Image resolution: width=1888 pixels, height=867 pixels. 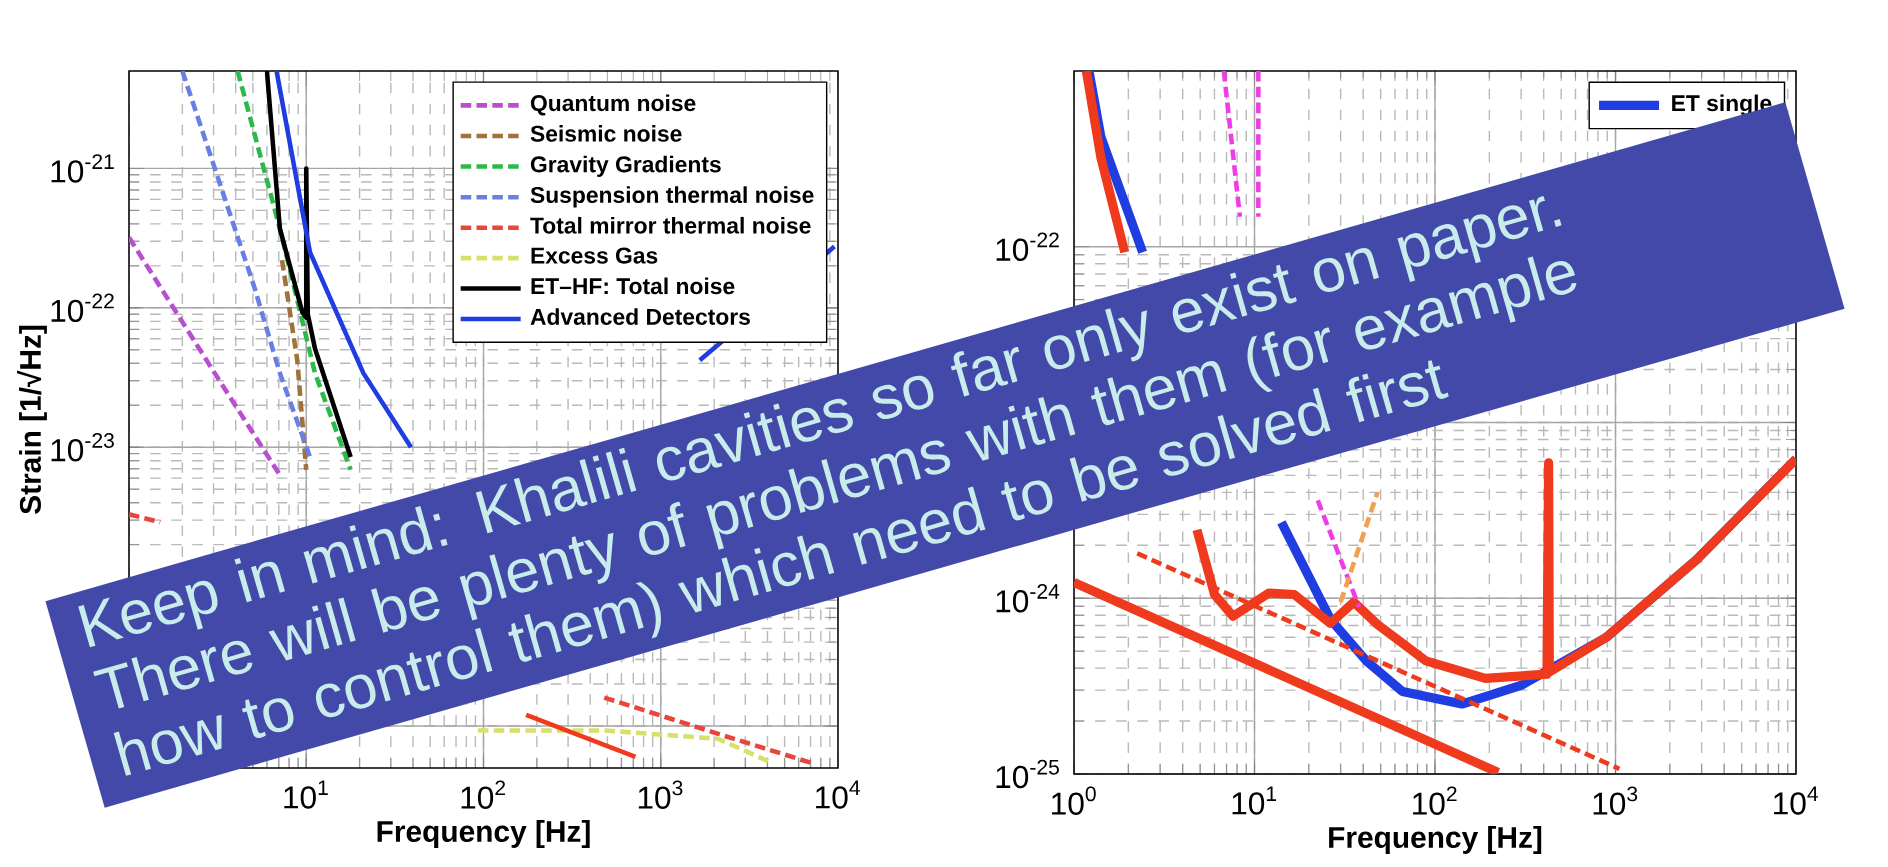 What do you see at coordinates (613, 105) in the screenshot?
I see `legend-label: Quantum noise` at bounding box center [613, 105].